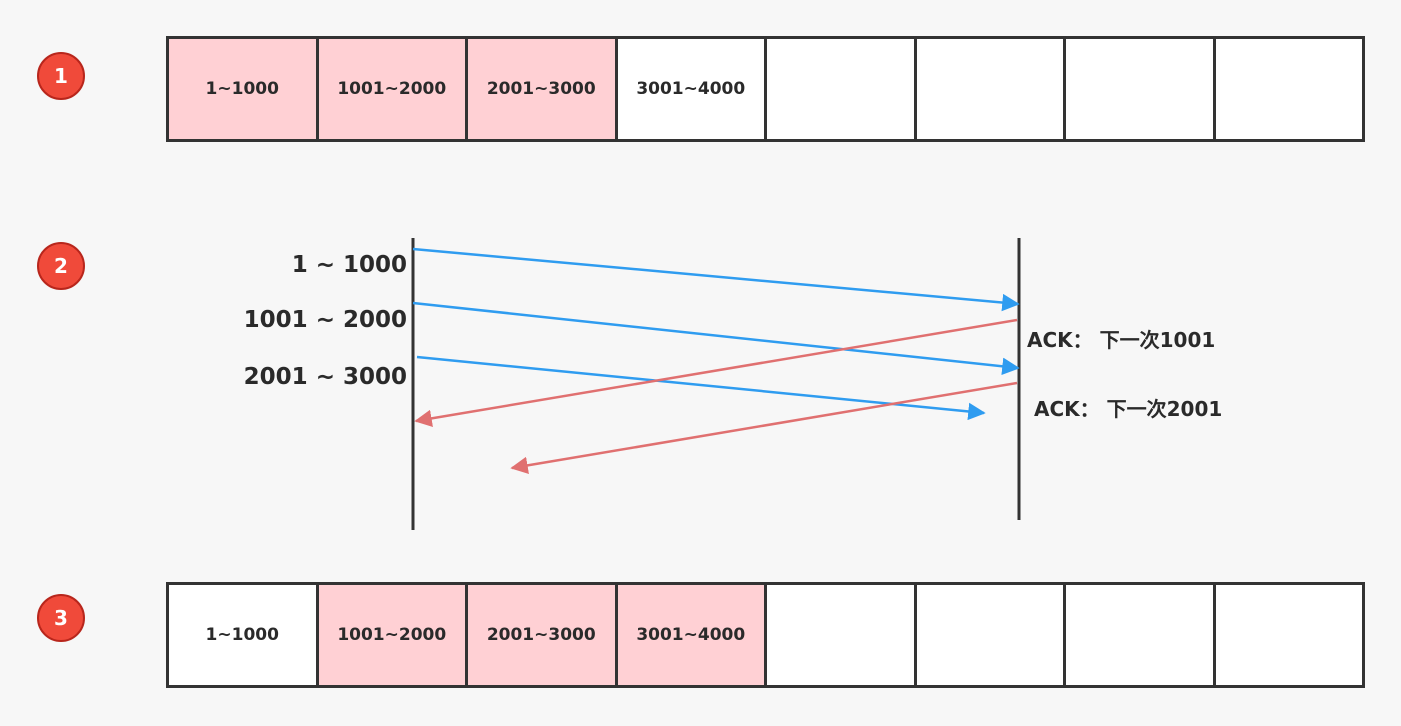  What do you see at coordinates (325, 377) in the screenshot?
I see `segment-label-3: 2001 ~ 3000` at bounding box center [325, 377].